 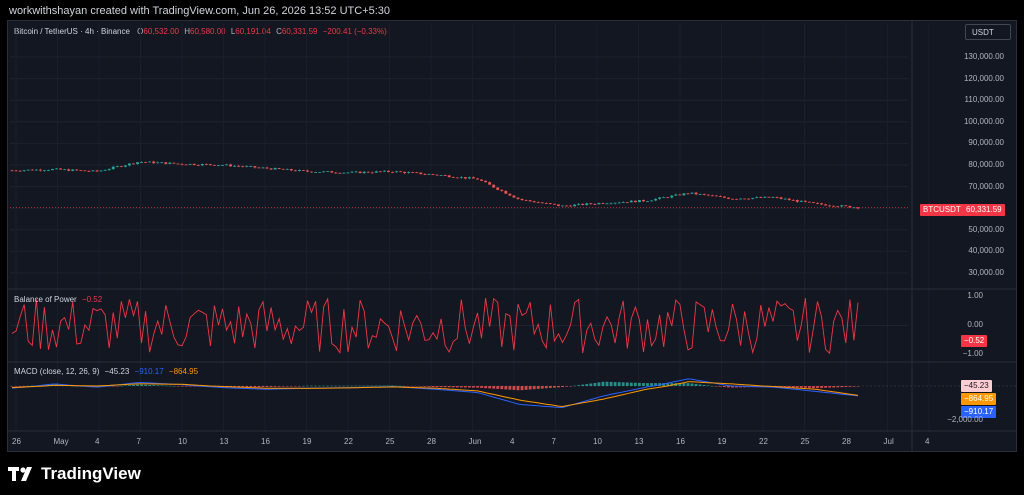 I want to click on symbol-name: Bitcoin / TetherUS · 4h · Binance, so click(x=72, y=31).